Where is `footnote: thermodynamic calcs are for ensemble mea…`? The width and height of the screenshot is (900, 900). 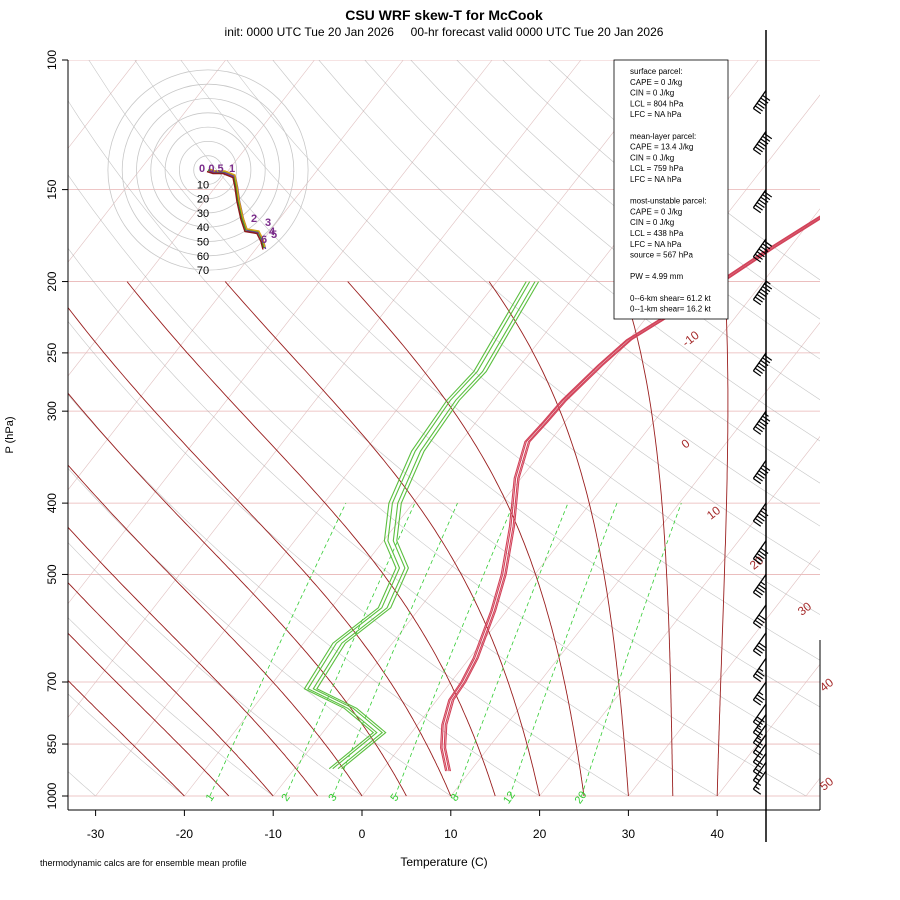
footnote: thermodynamic calcs are for ensemble mea… is located at coordinates (143, 863).